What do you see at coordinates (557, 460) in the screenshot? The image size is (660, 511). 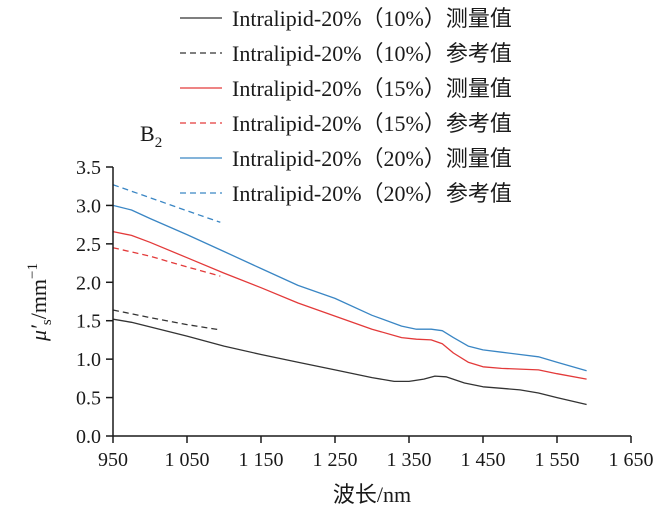 I see `x-tick-label: 1 550` at bounding box center [557, 460].